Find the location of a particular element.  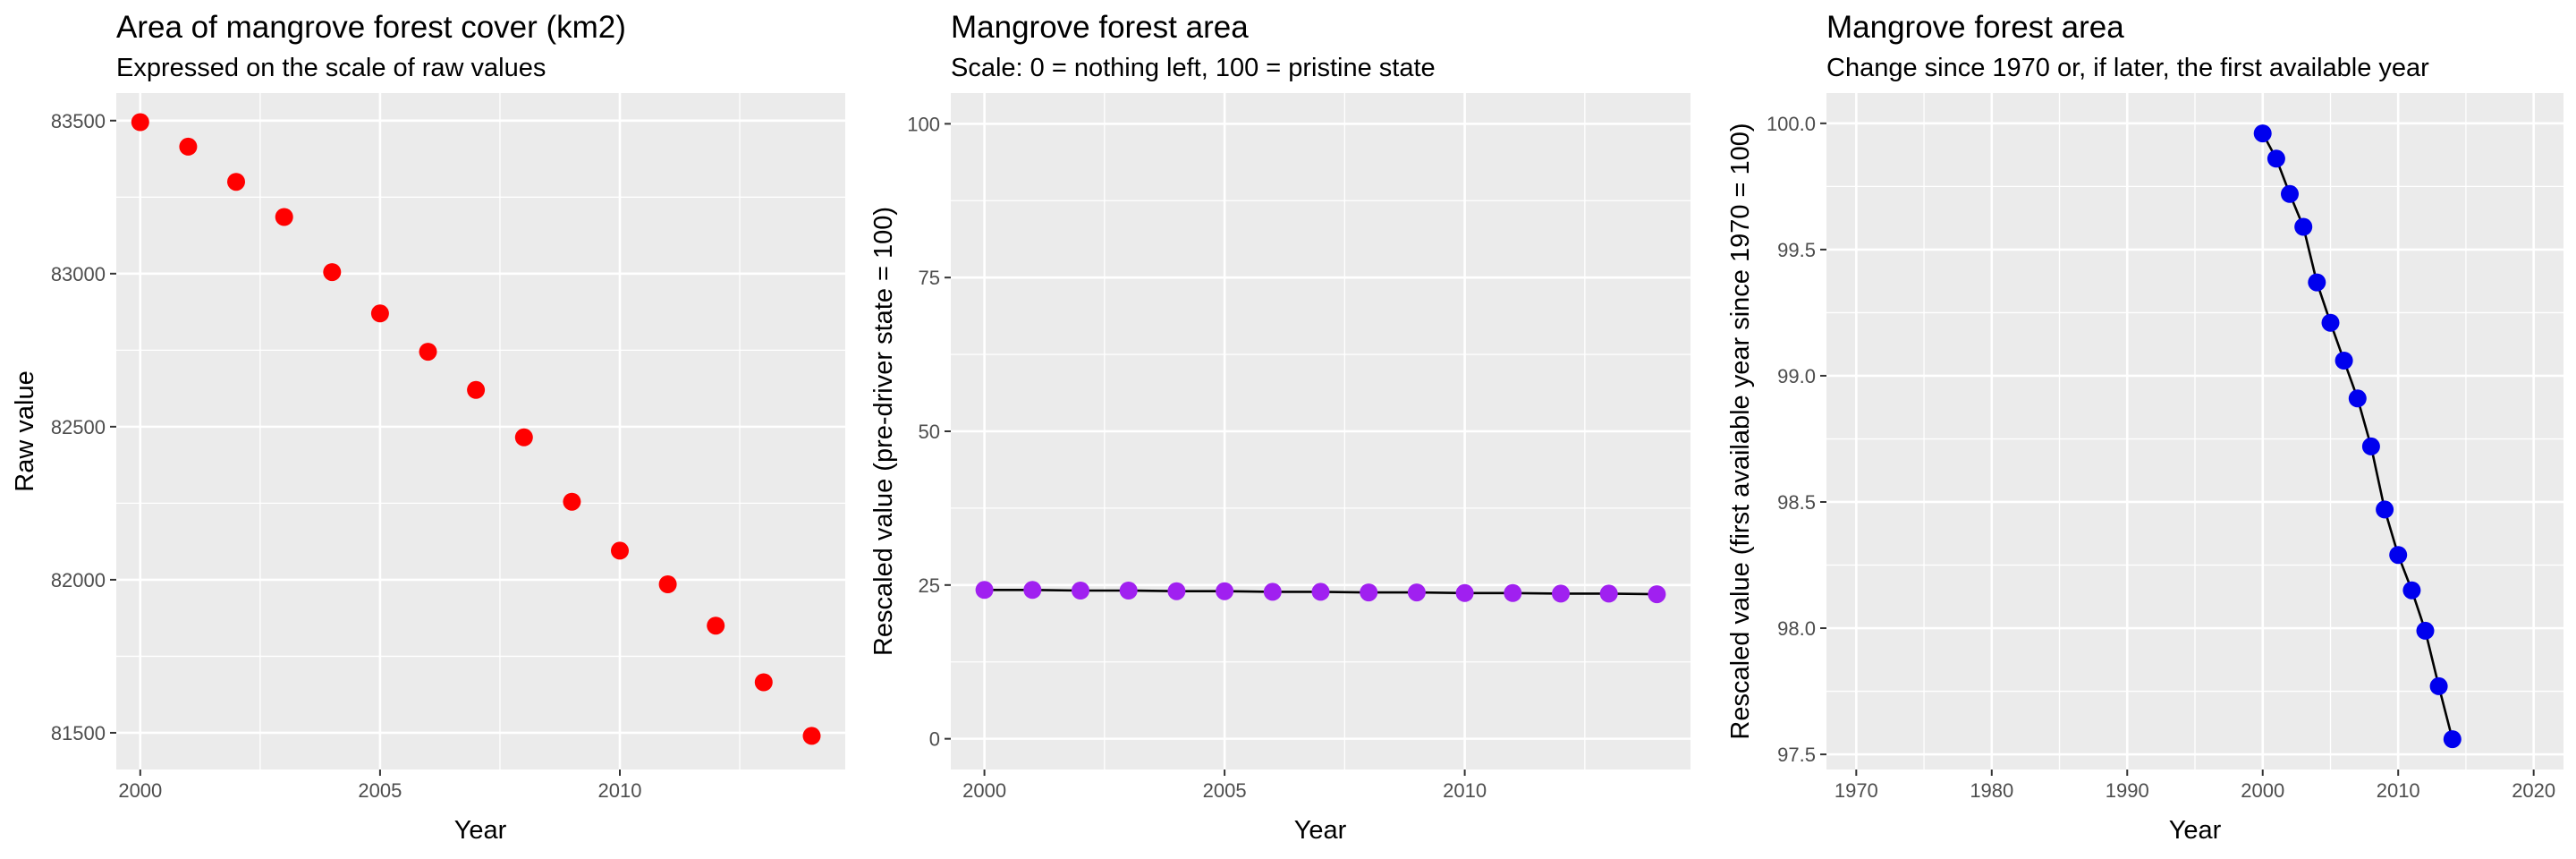

panel-1-y-tick-labels: 81500 82000 82500 83000 83500 is located at coordinates (83, 427).